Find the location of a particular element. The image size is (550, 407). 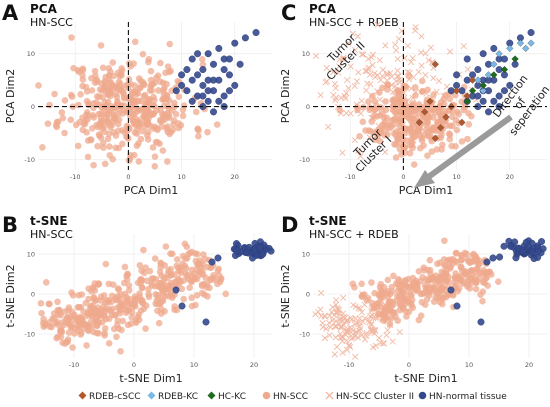

x-tick-label: 20 is located at coordinates (254, 365).